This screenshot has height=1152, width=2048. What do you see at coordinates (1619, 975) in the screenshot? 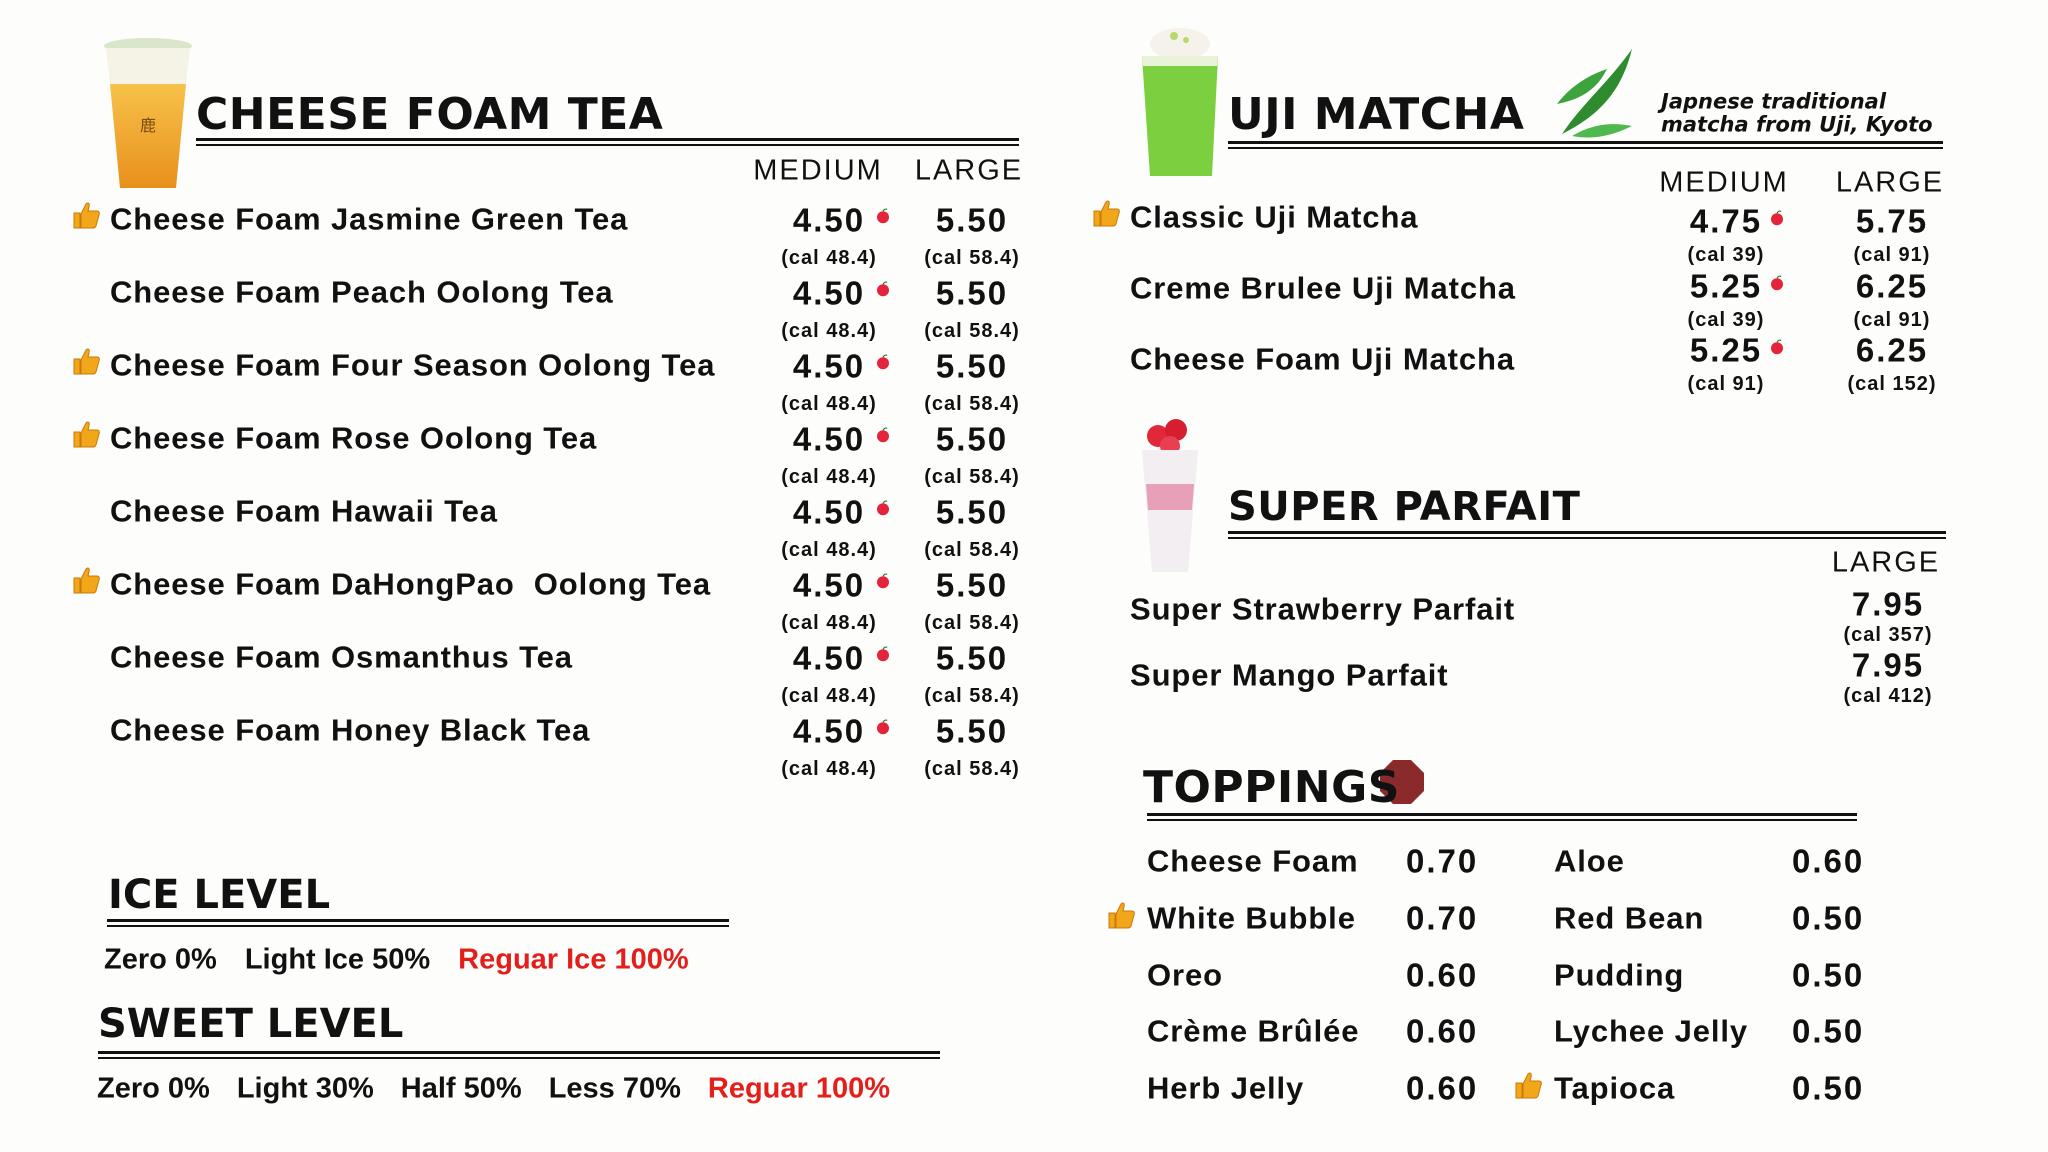
I see `topping-name: Pudding` at bounding box center [1619, 975].